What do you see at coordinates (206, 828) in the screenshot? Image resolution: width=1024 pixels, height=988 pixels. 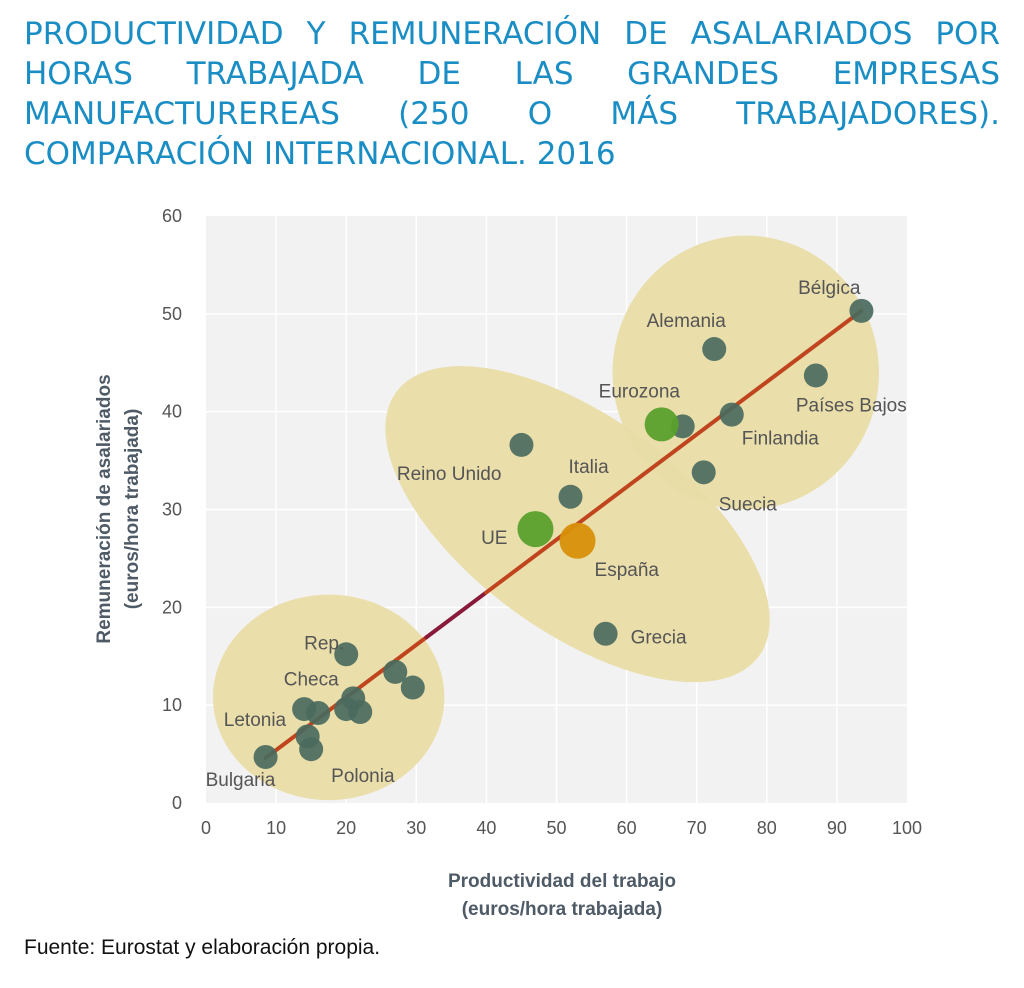 I see `x-tick-label: 0` at bounding box center [206, 828].